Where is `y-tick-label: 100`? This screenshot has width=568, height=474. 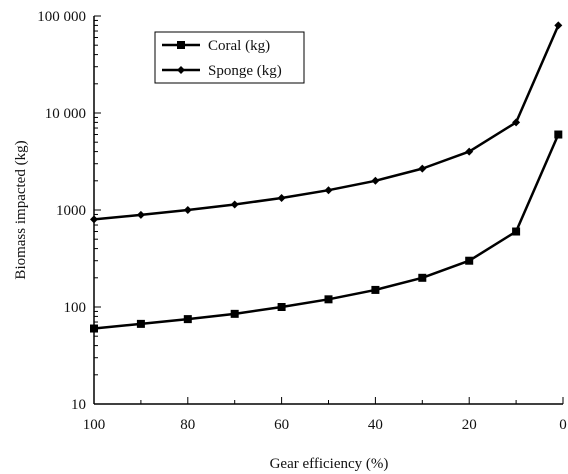 y-tick-label: 100 is located at coordinates (75, 308).